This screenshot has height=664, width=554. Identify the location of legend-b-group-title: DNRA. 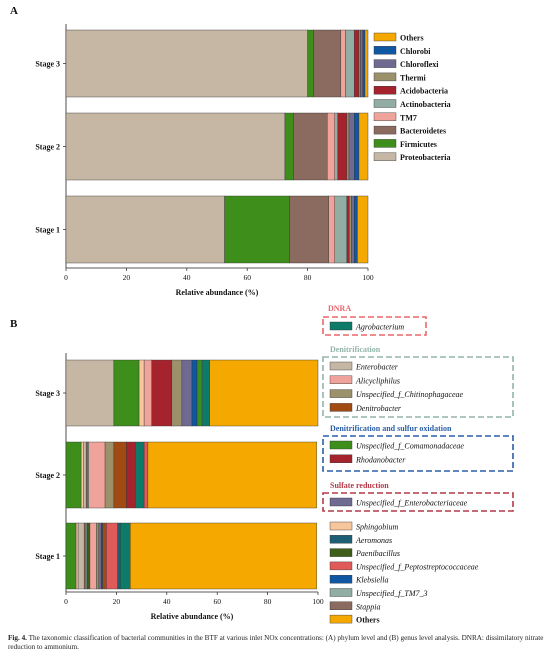
(339, 308).